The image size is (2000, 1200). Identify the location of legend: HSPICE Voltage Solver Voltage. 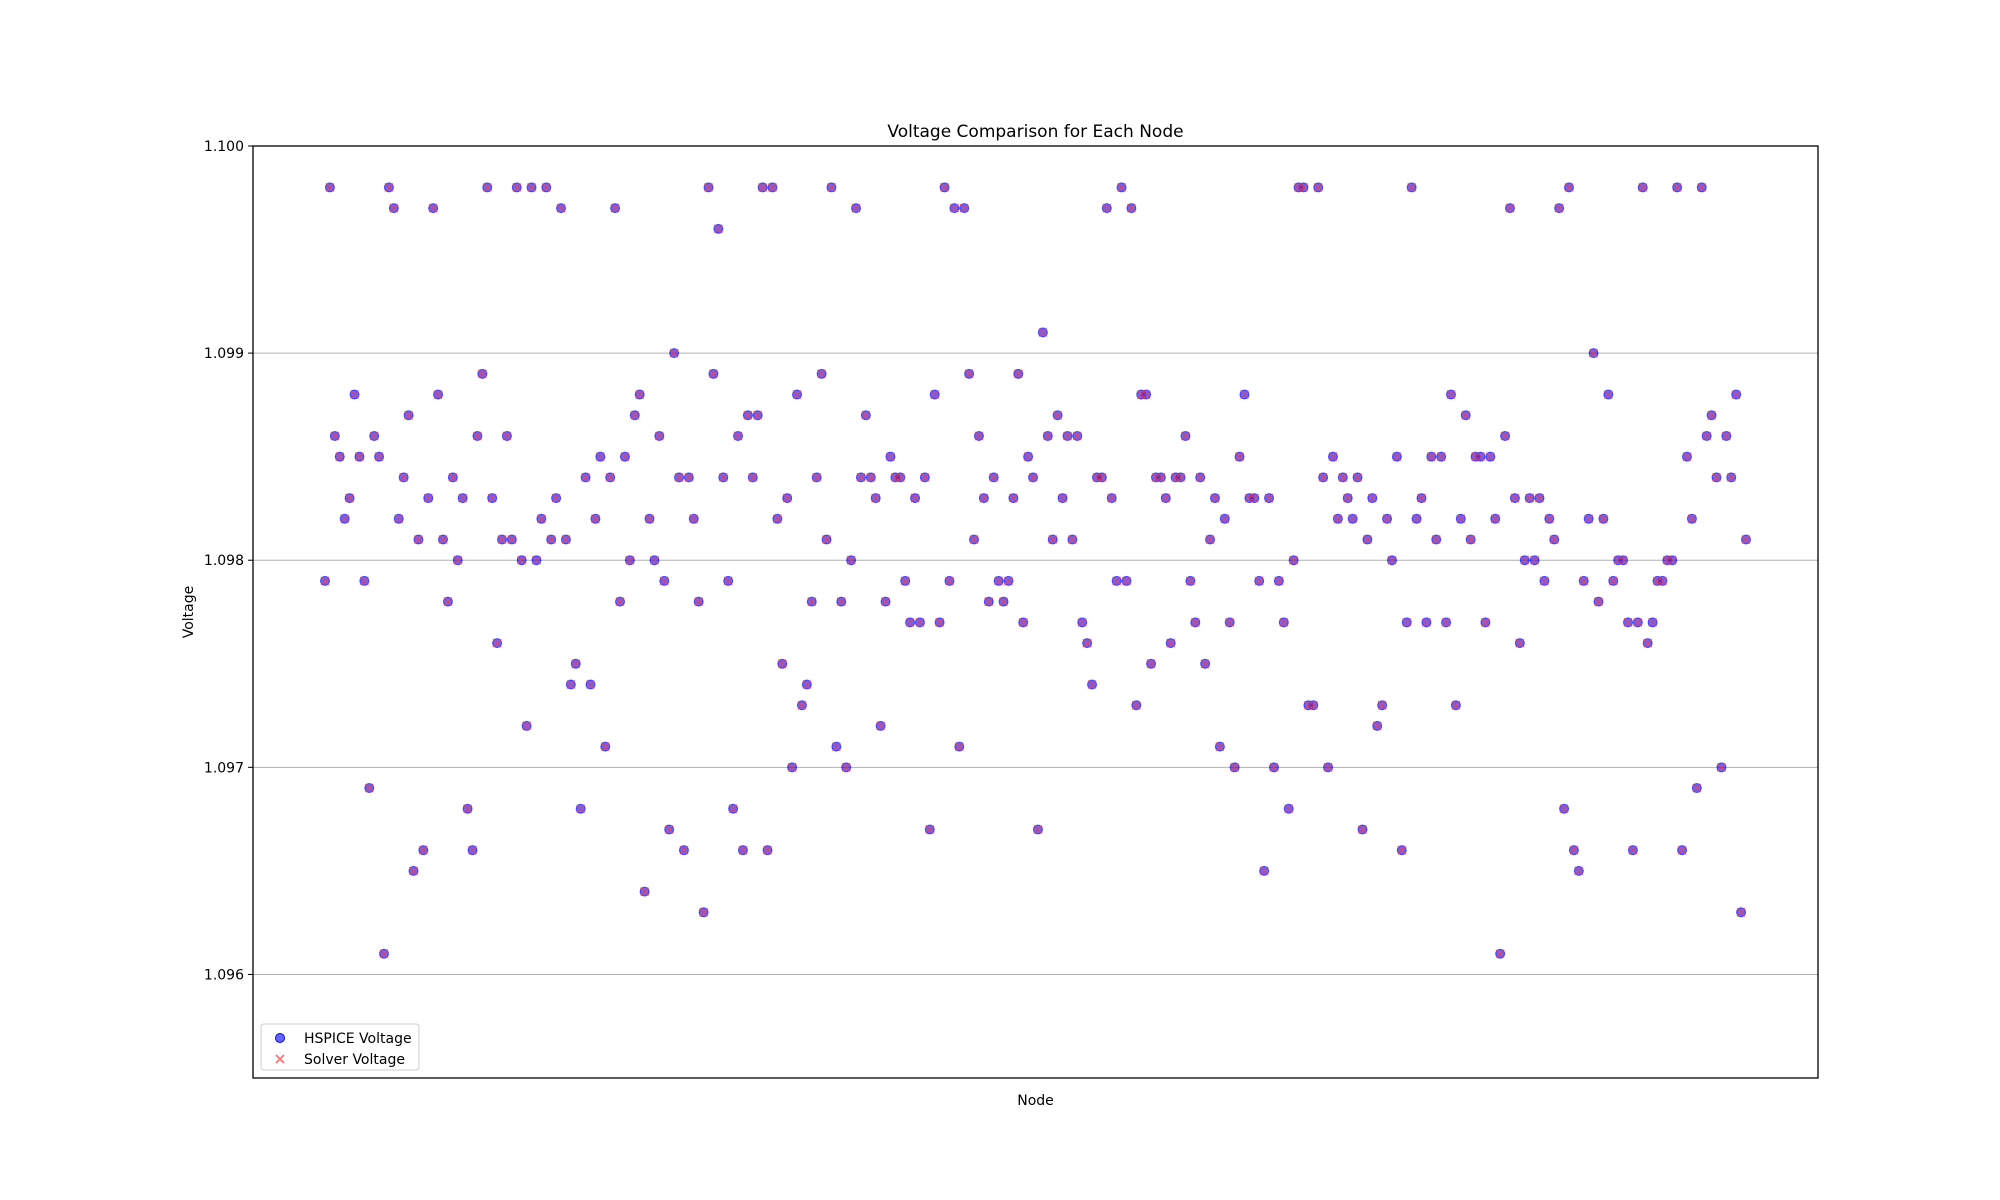
(340, 1047).